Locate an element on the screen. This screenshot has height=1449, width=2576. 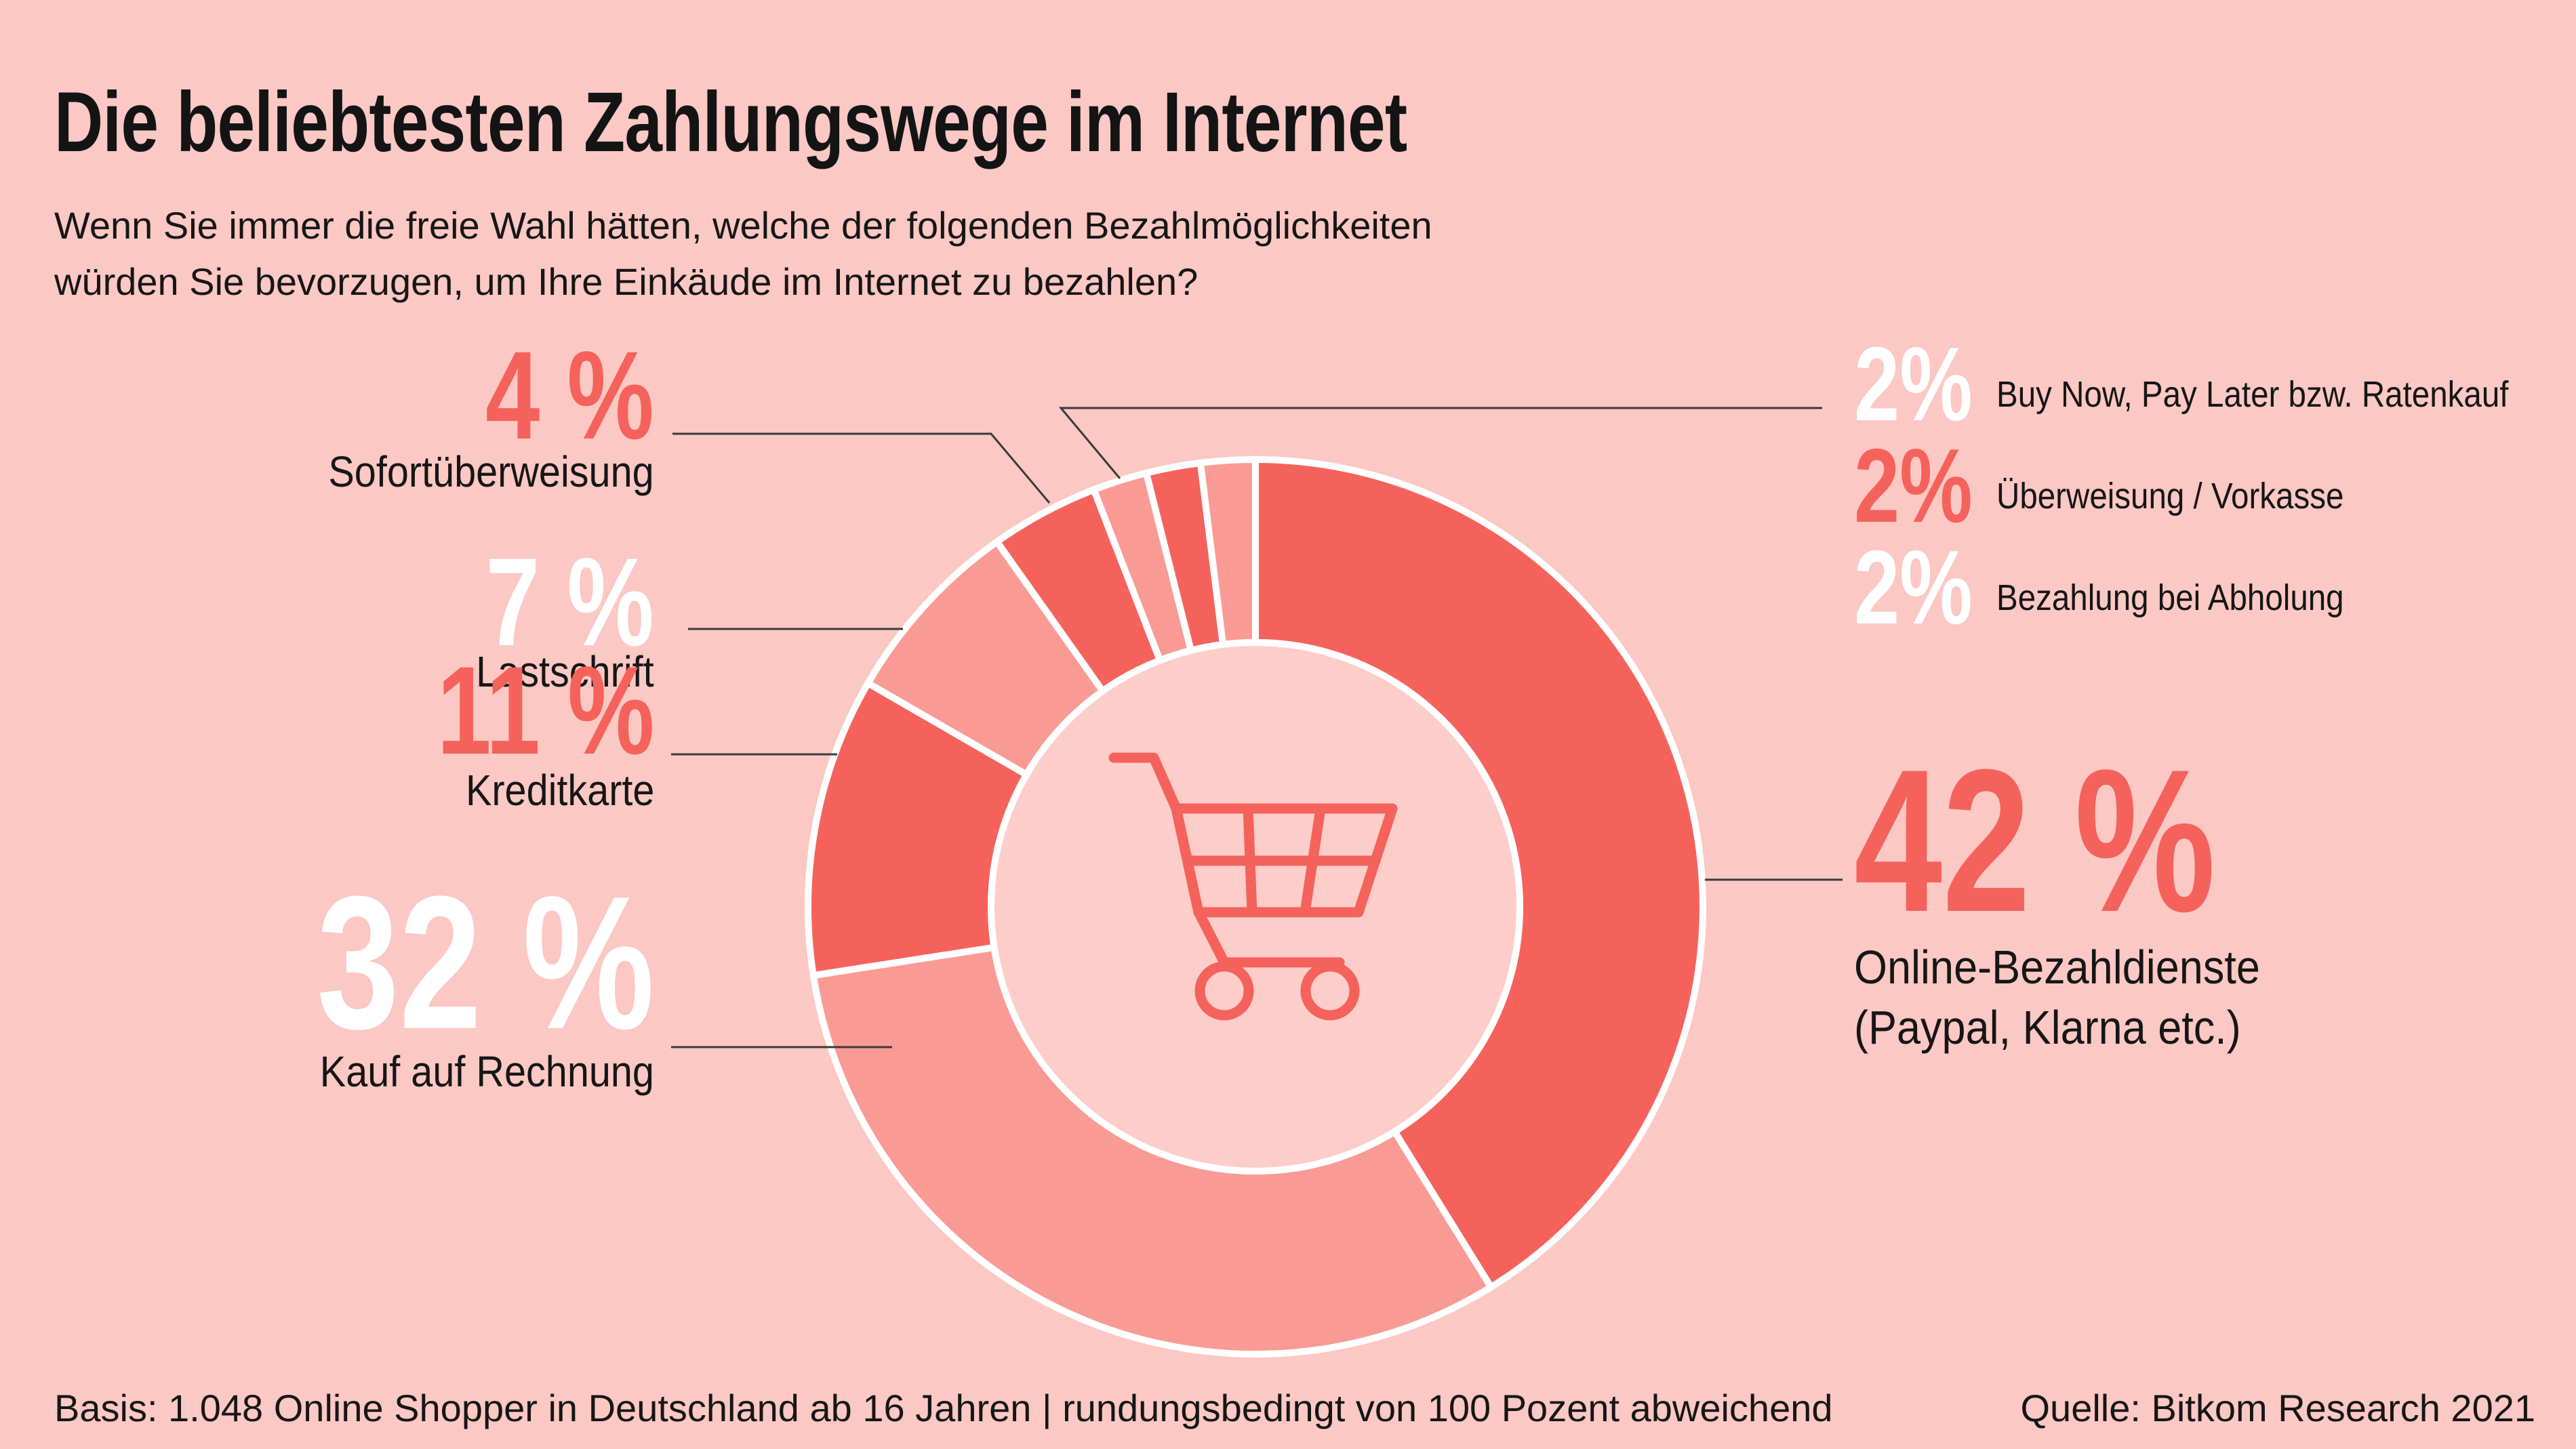
footer-source: Quelle: Bitkom Research 2021 is located at coordinates (2278, 1408).